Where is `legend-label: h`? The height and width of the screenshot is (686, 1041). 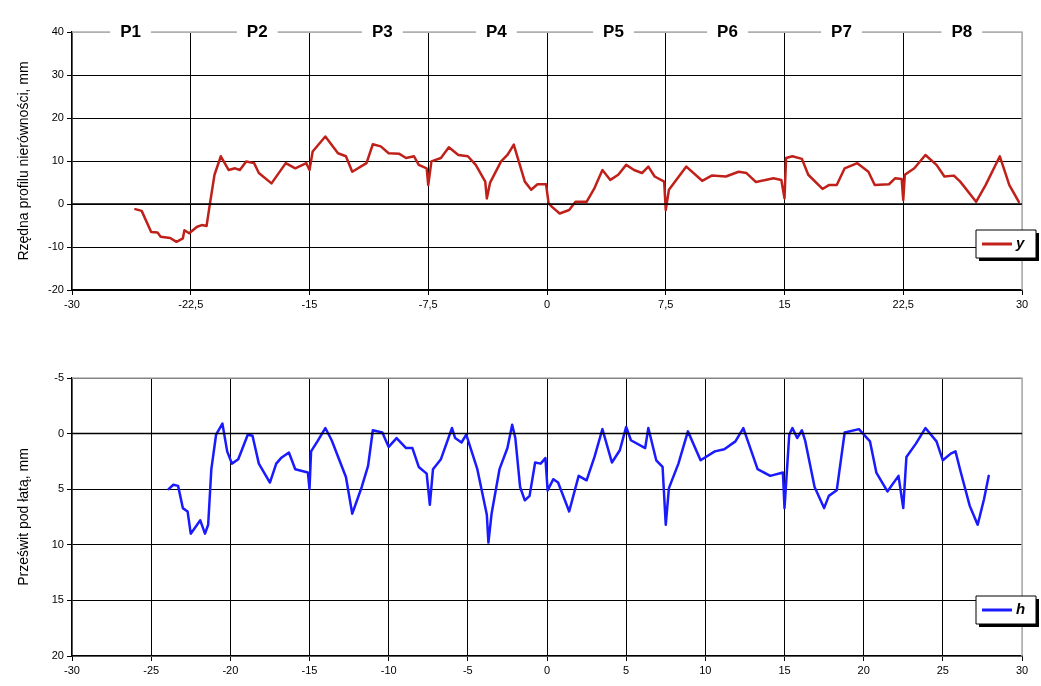
legend-label: h is located at coordinates (1021, 609).